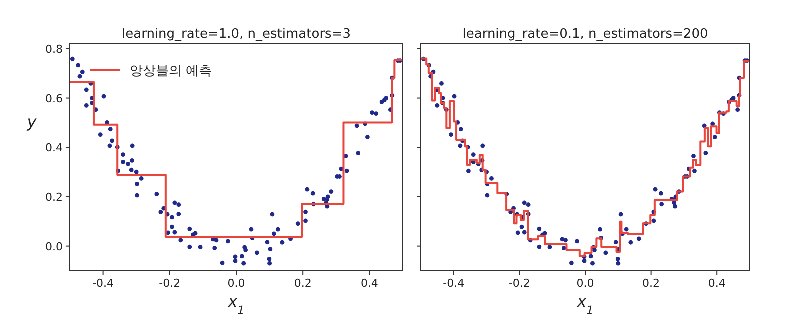 The height and width of the screenshot is (335, 796). Describe the element at coordinates (171, 71) in the screenshot. I see `legend-label: 앙상블의 예측` at that location.